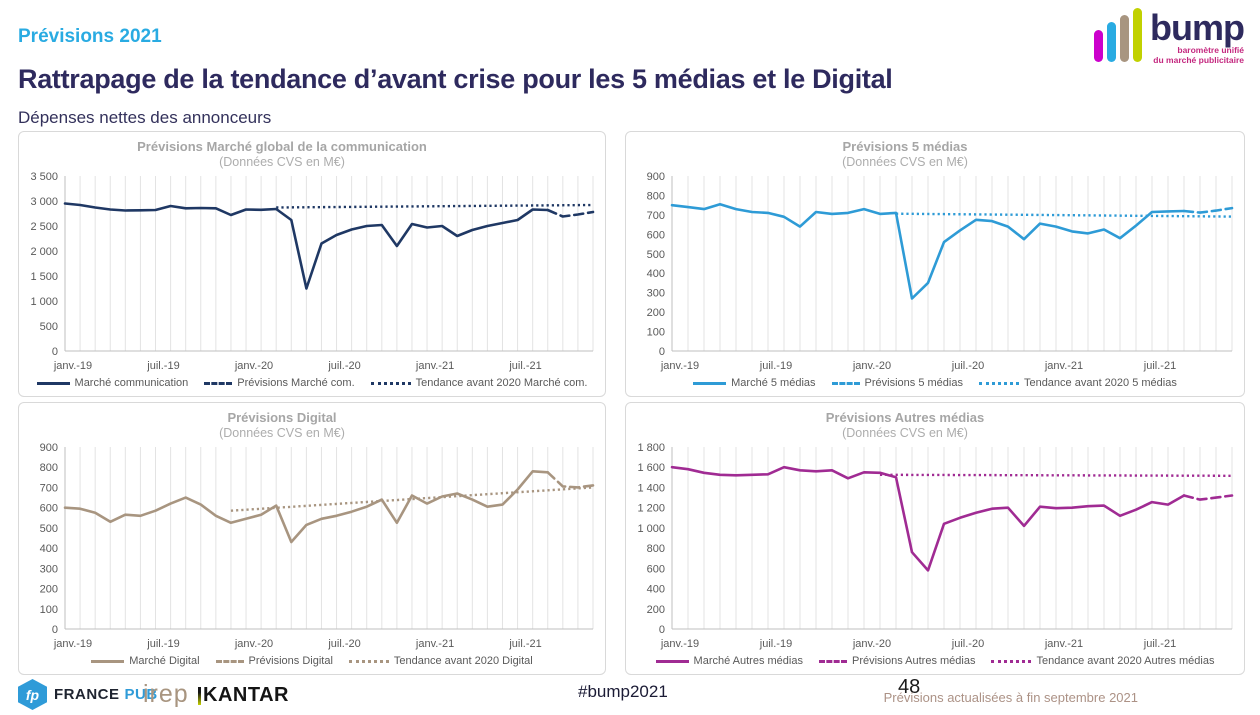  Describe the element at coordinates (90, 36) in the screenshot. I see `kicker: Prévisions 2021` at that location.